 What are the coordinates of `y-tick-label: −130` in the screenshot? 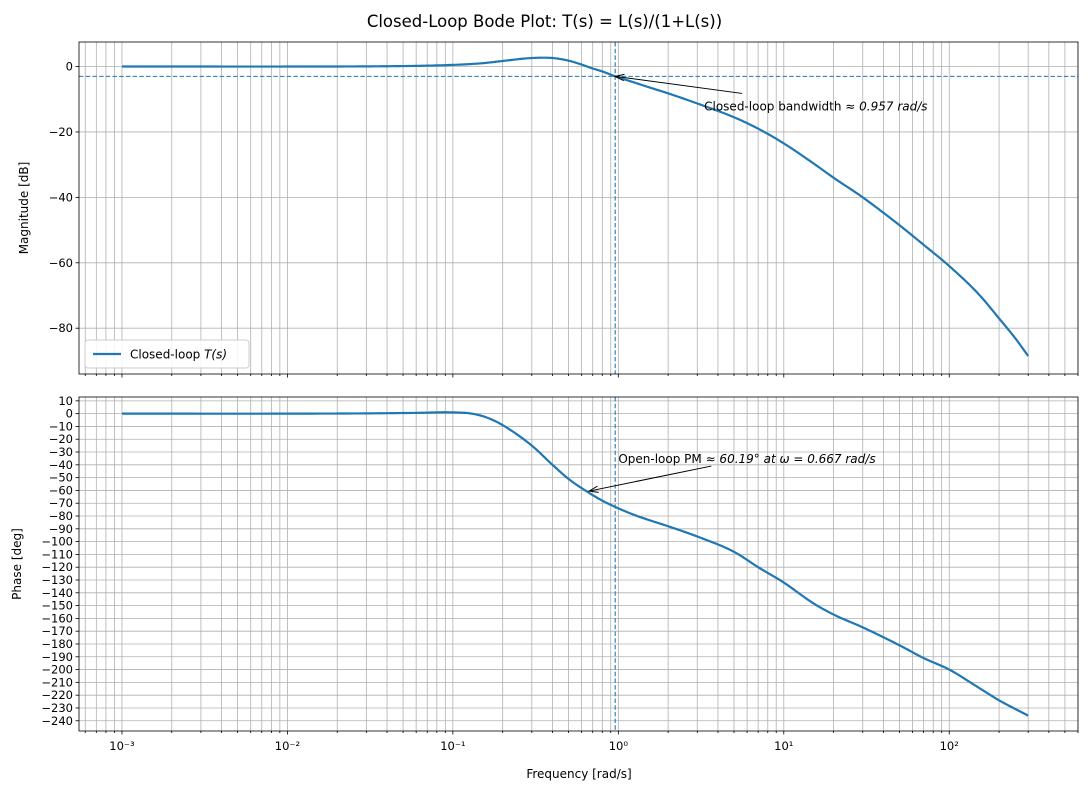 It's located at (57, 580).